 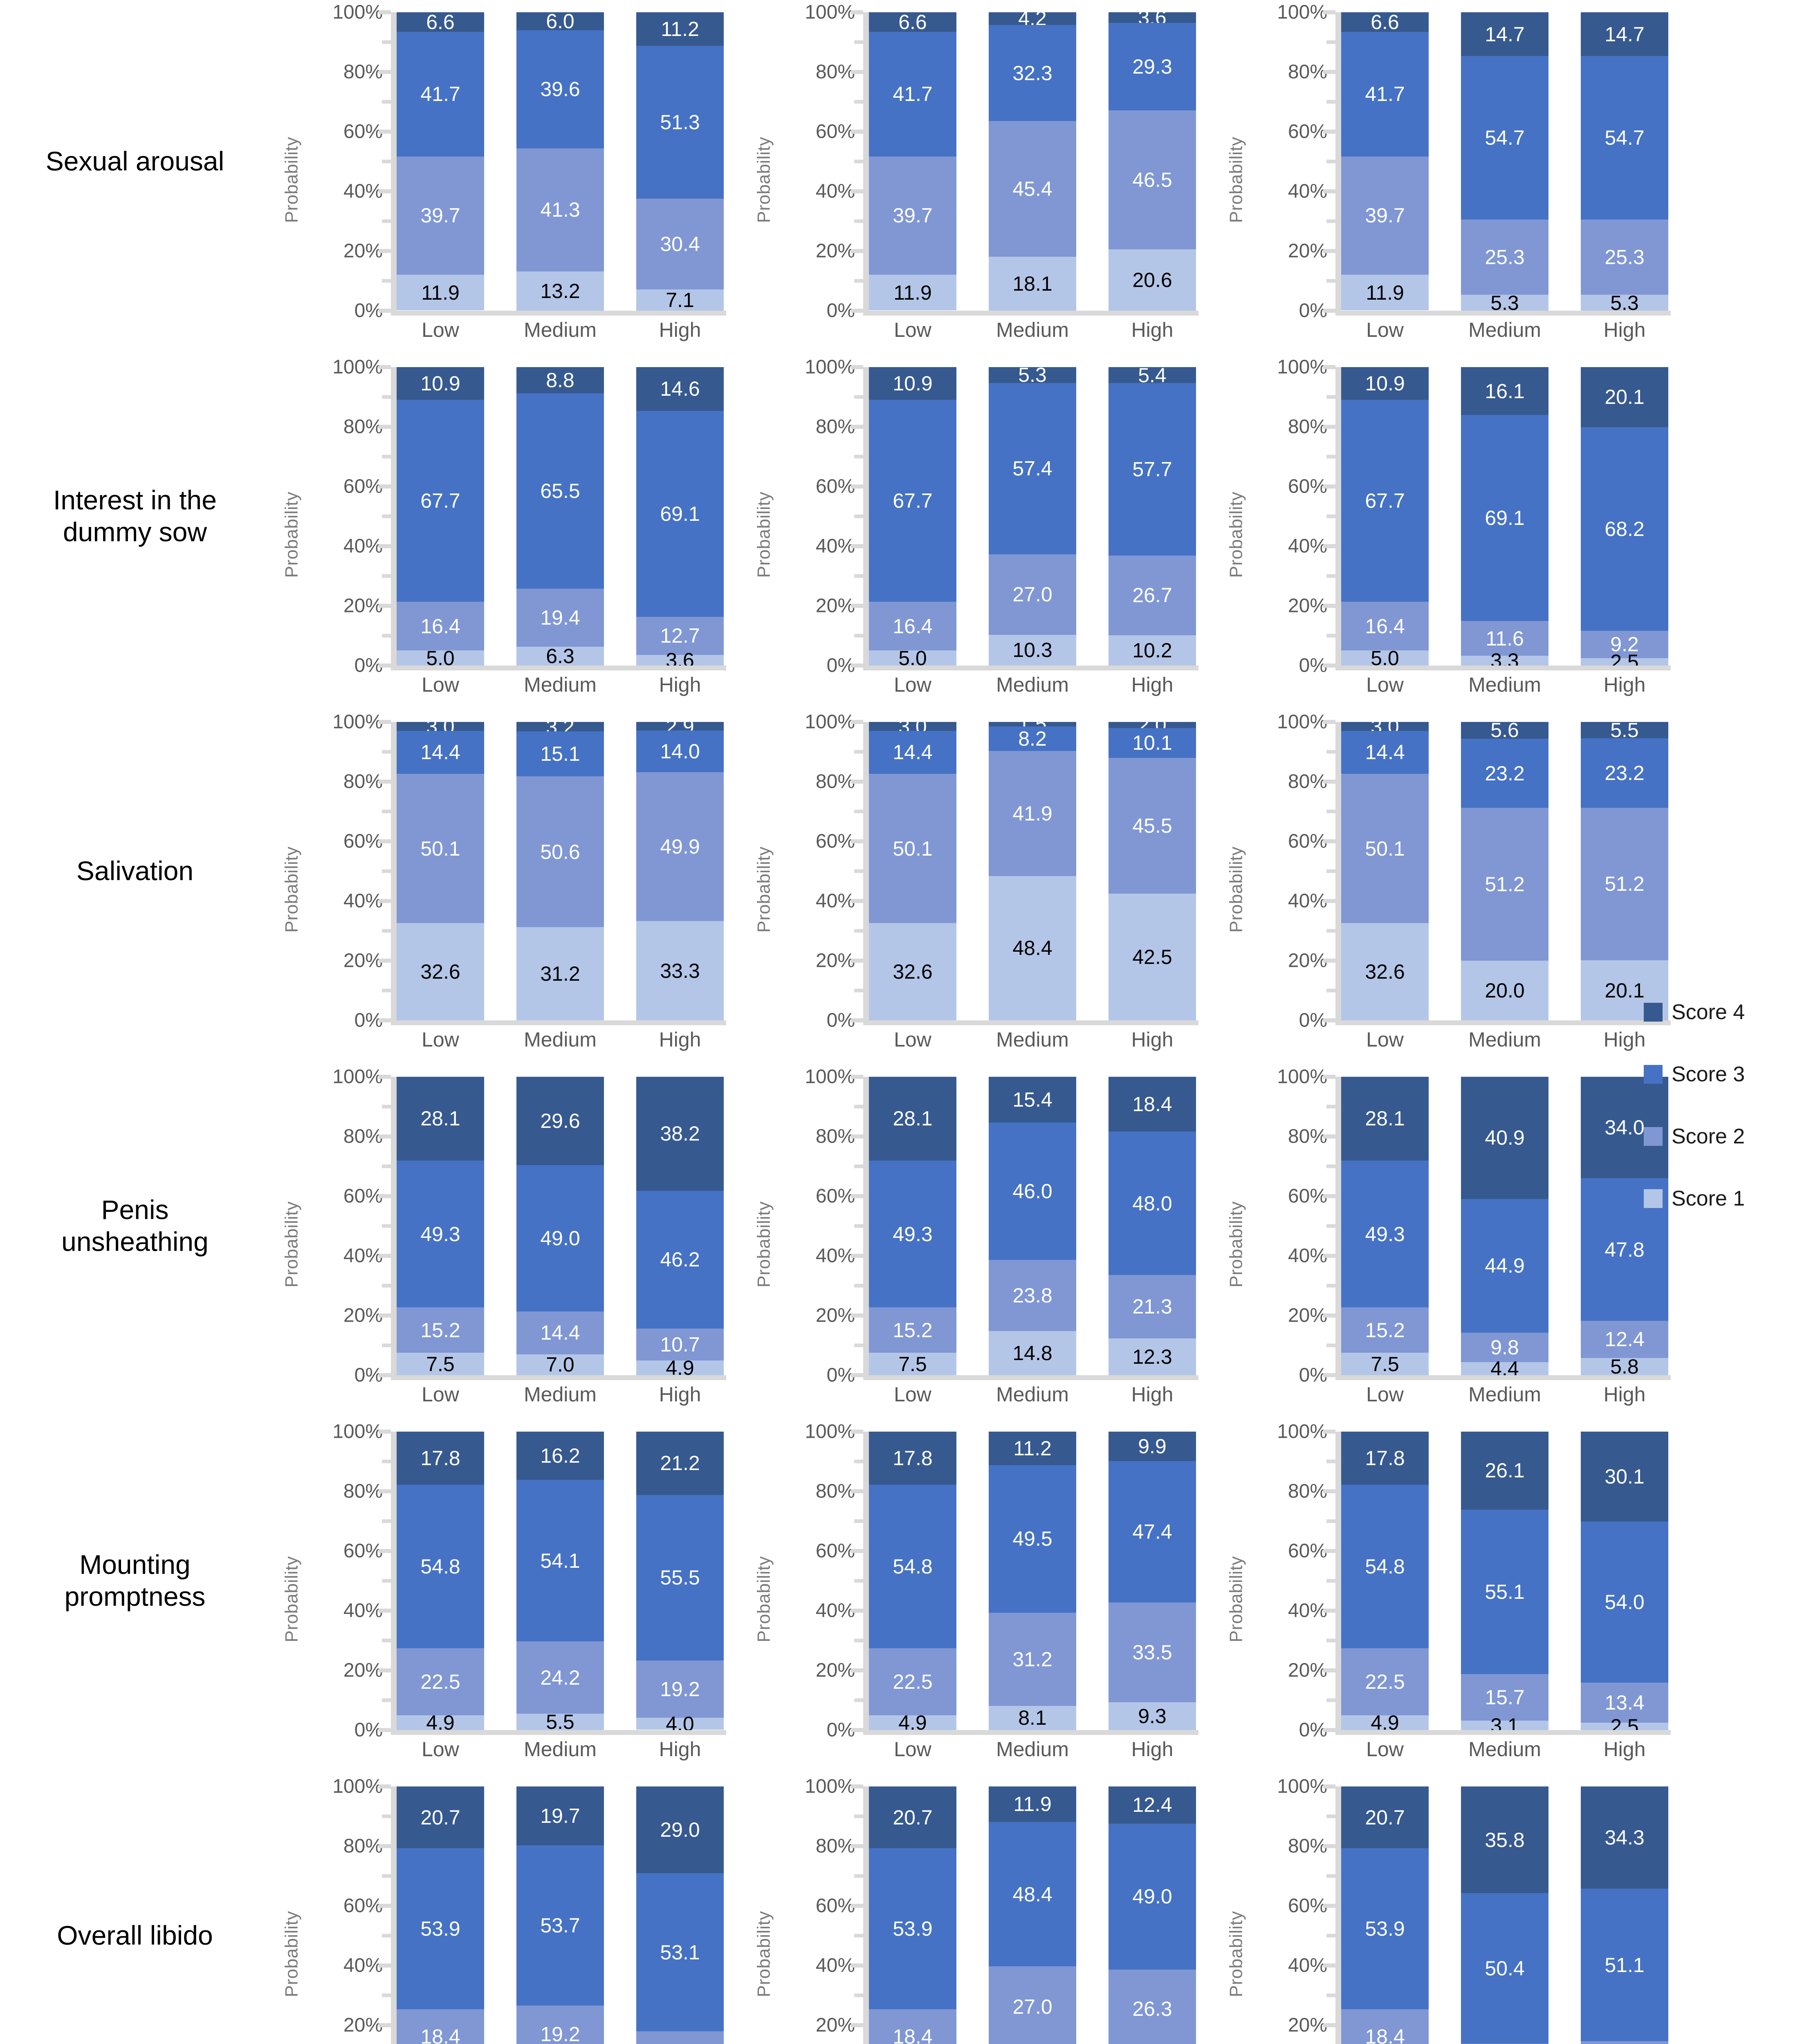 I want to click on stacked-bar: 15.4 46.0 23.8 14.8, so click(x=1032, y=1226).